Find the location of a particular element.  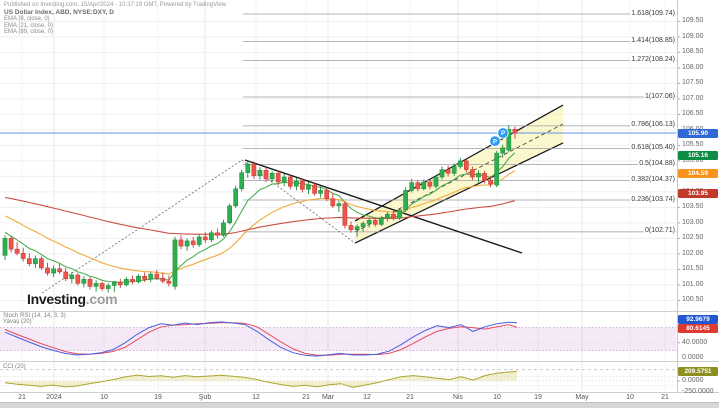

bottom-bar is located at coordinates (359, 405).